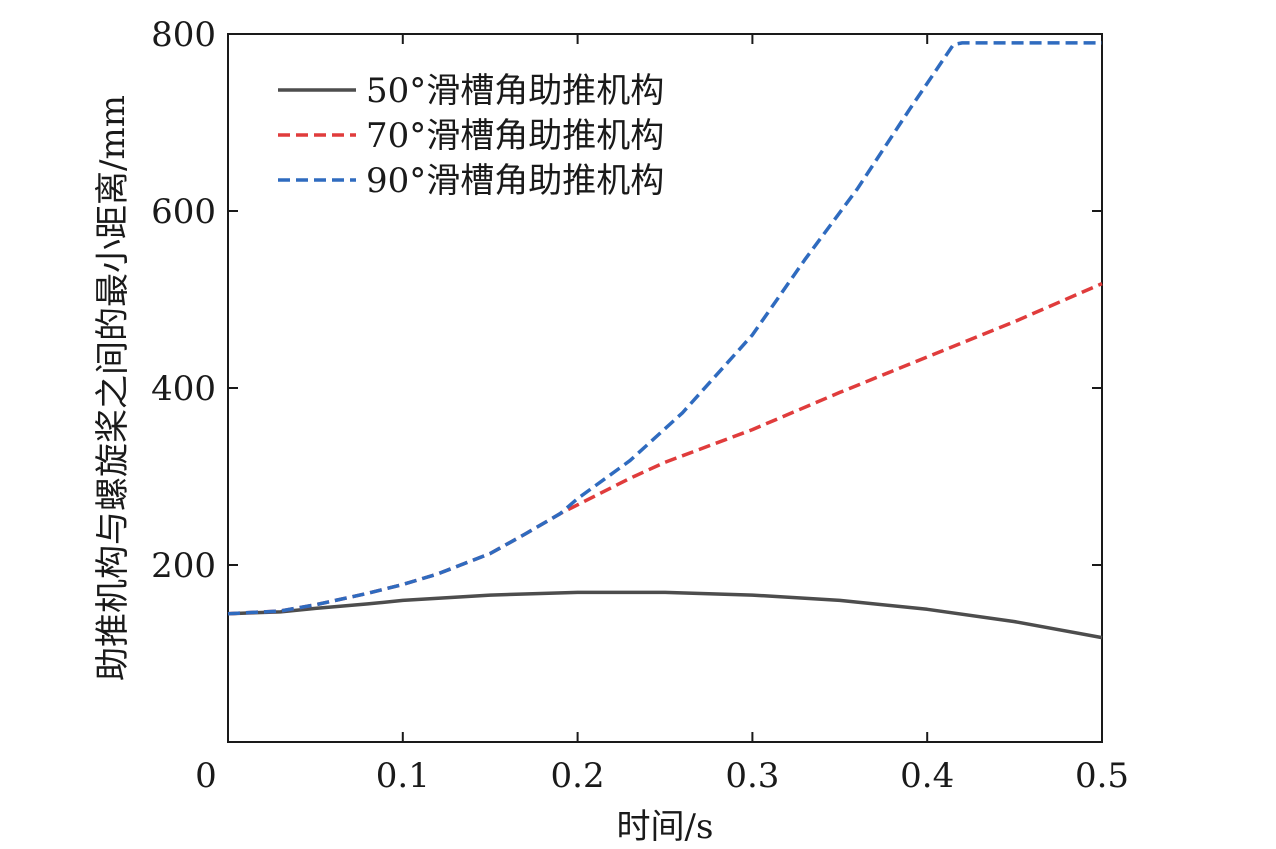 This screenshot has width=1276, height=849. I want to click on x-tick-labels: 0 0.1 0.2 0.3 0.4 0.5, so click(662, 776).